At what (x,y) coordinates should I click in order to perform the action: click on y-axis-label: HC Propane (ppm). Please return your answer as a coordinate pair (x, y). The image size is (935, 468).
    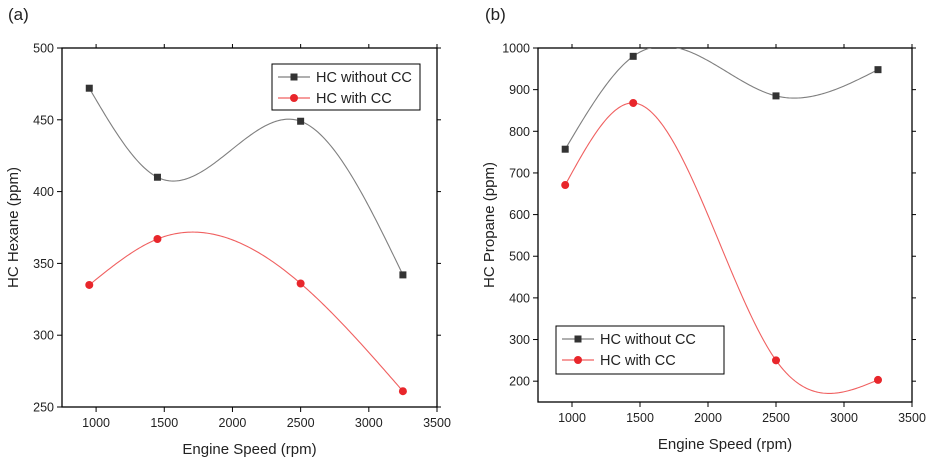
    Looking at the image, I should click on (489, 225).